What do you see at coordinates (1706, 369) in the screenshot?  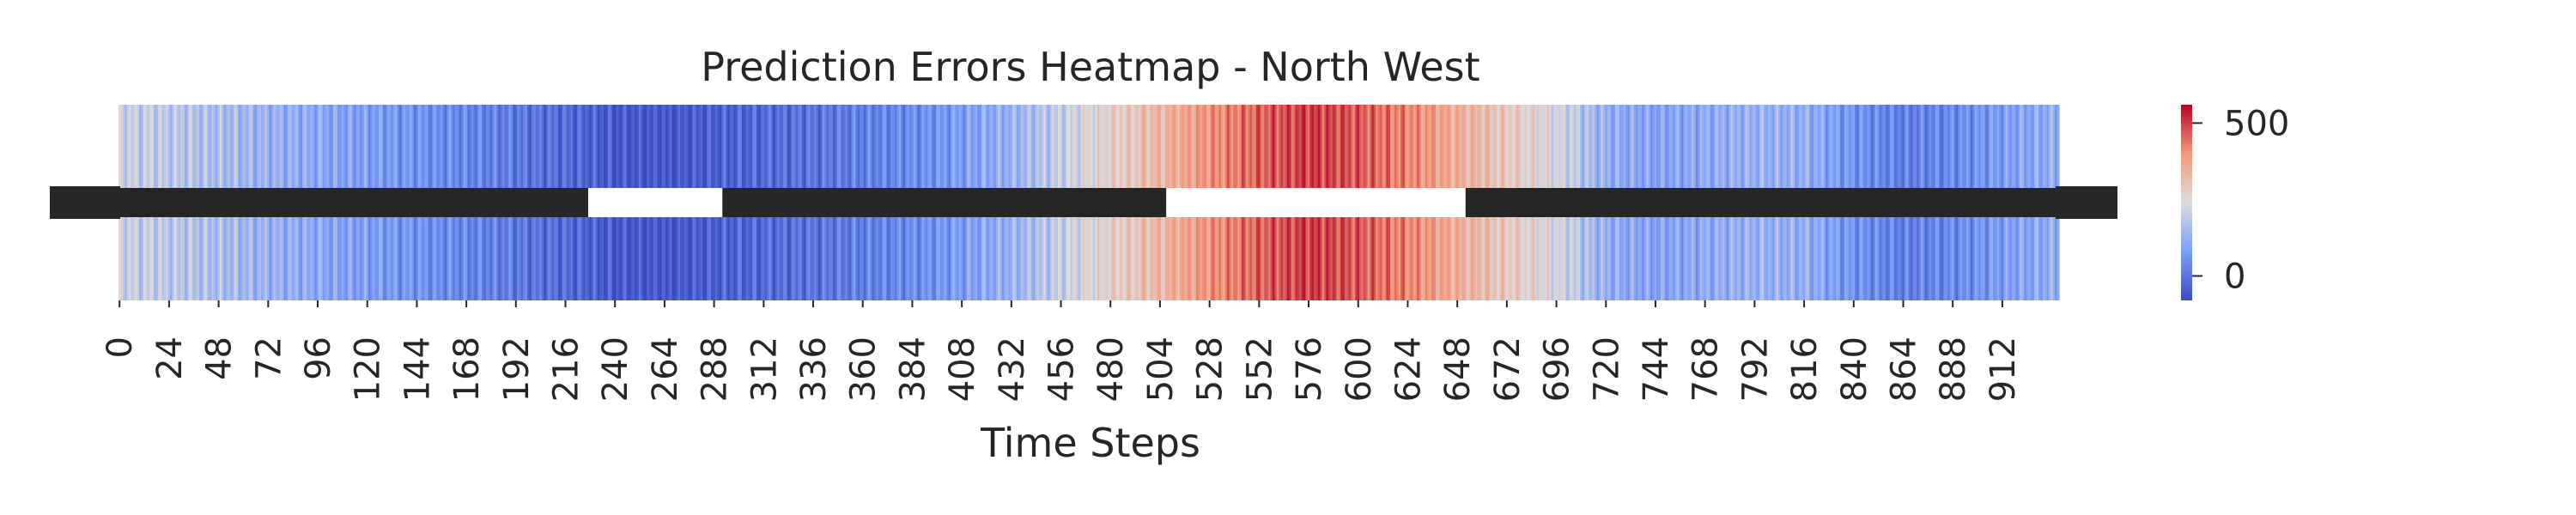 I see `x-tick-label: 768` at bounding box center [1706, 369].